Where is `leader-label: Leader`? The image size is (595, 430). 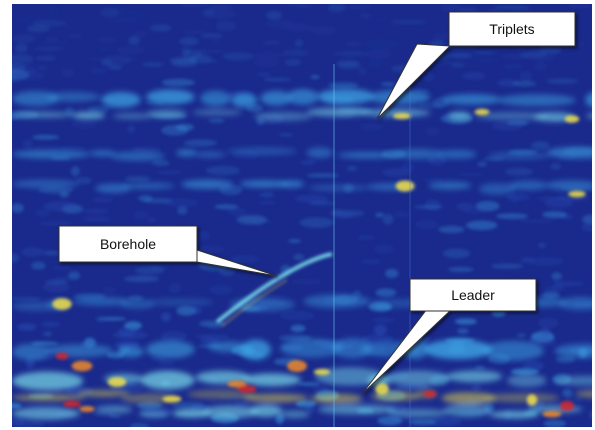
leader-label: Leader is located at coordinates (473, 295).